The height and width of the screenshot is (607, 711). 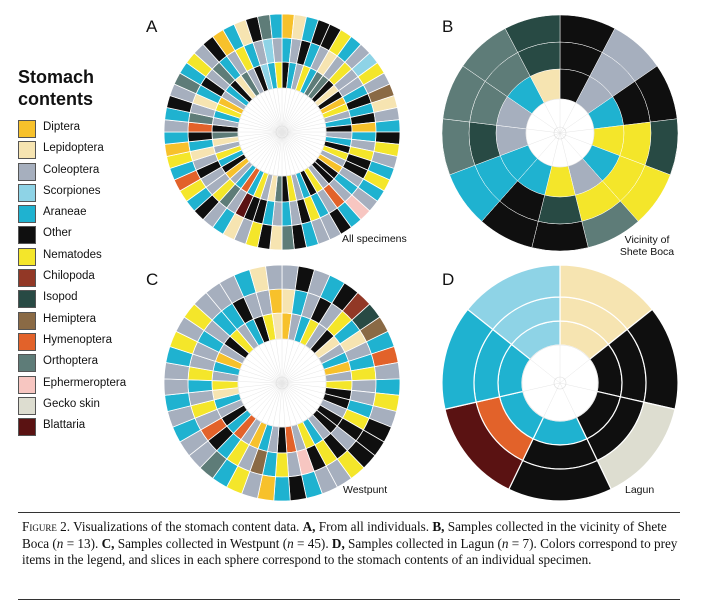 What do you see at coordinates (93, 235) in the screenshot?
I see `legend-item-other: Other` at bounding box center [93, 235].